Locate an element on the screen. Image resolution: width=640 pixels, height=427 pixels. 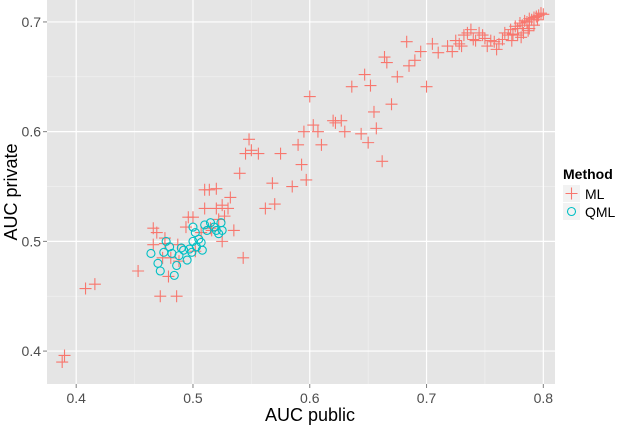
x-tick-label: 0.6 is located at coordinates (310, 398).